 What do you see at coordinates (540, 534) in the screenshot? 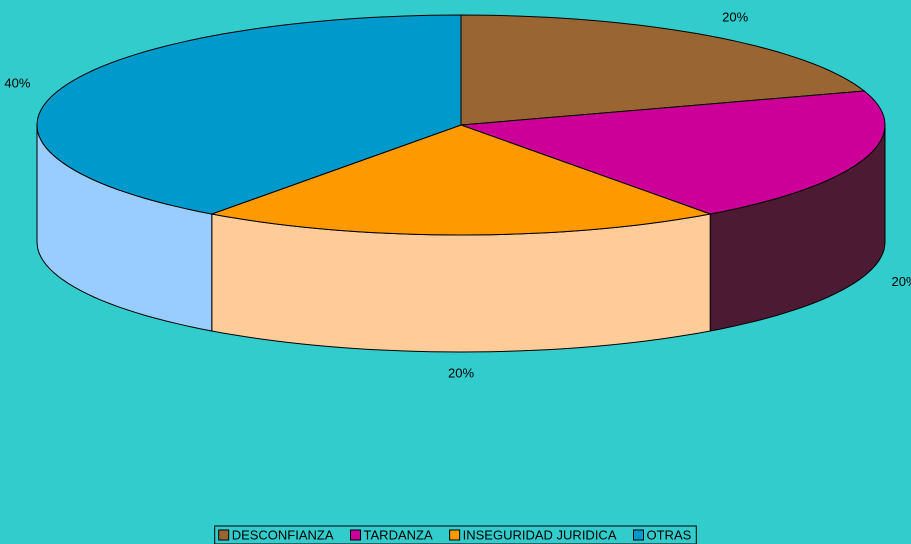
I see `legend-label: INSEGURIDAD JURIDICA` at bounding box center [540, 534].